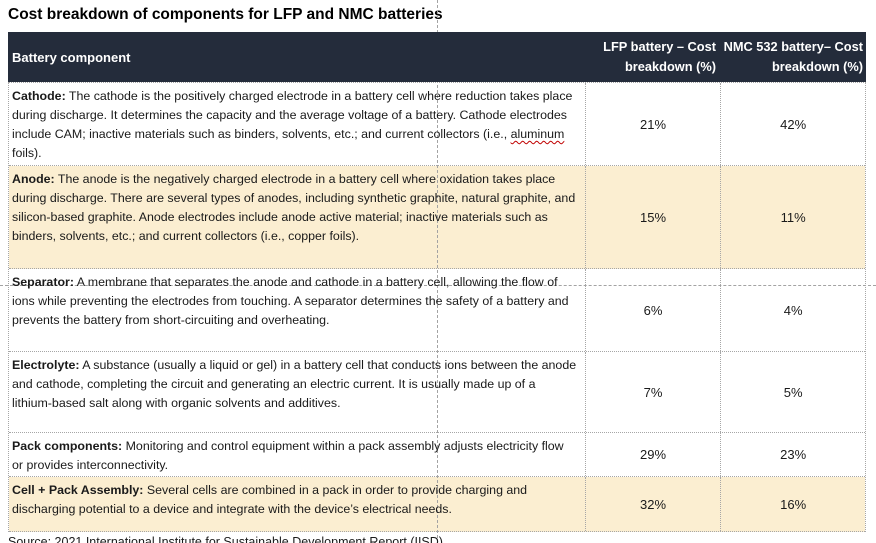 Image resolution: width=876 pixels, height=543 pixels. I want to click on nmc-cost-cell: 42%, so click(792, 124).